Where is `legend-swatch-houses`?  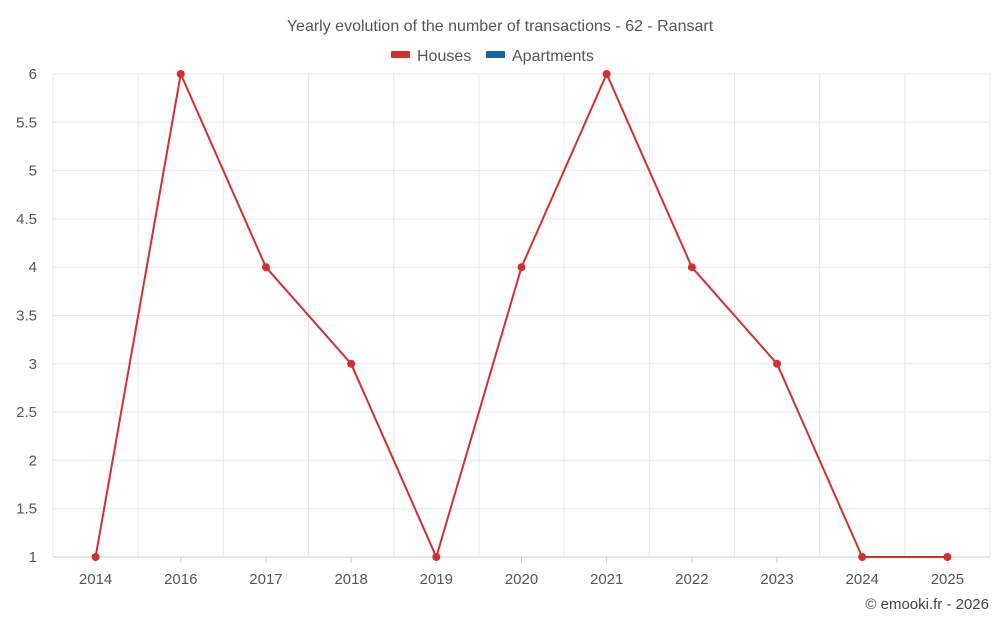
legend-swatch-houses is located at coordinates (400, 54).